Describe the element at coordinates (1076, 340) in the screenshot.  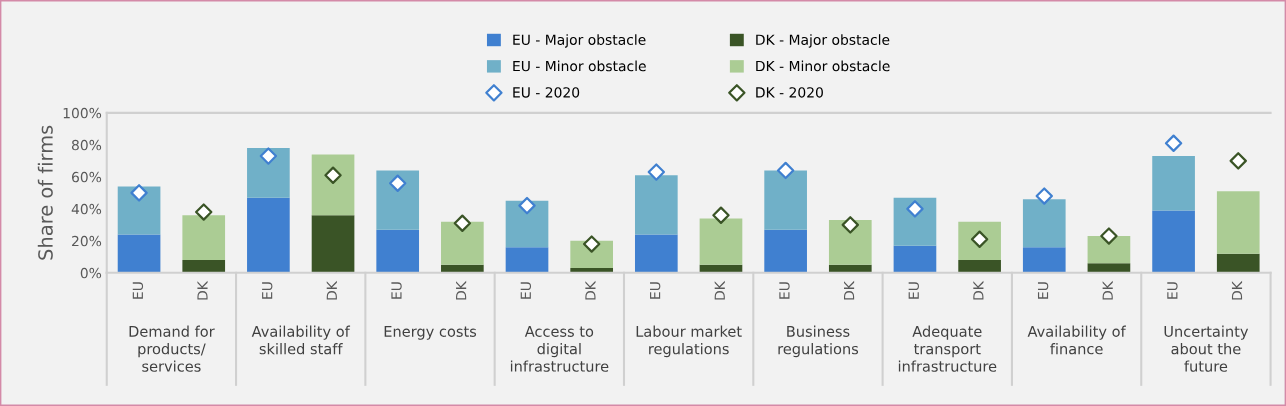
I see `text: Availability of finance` at that location.